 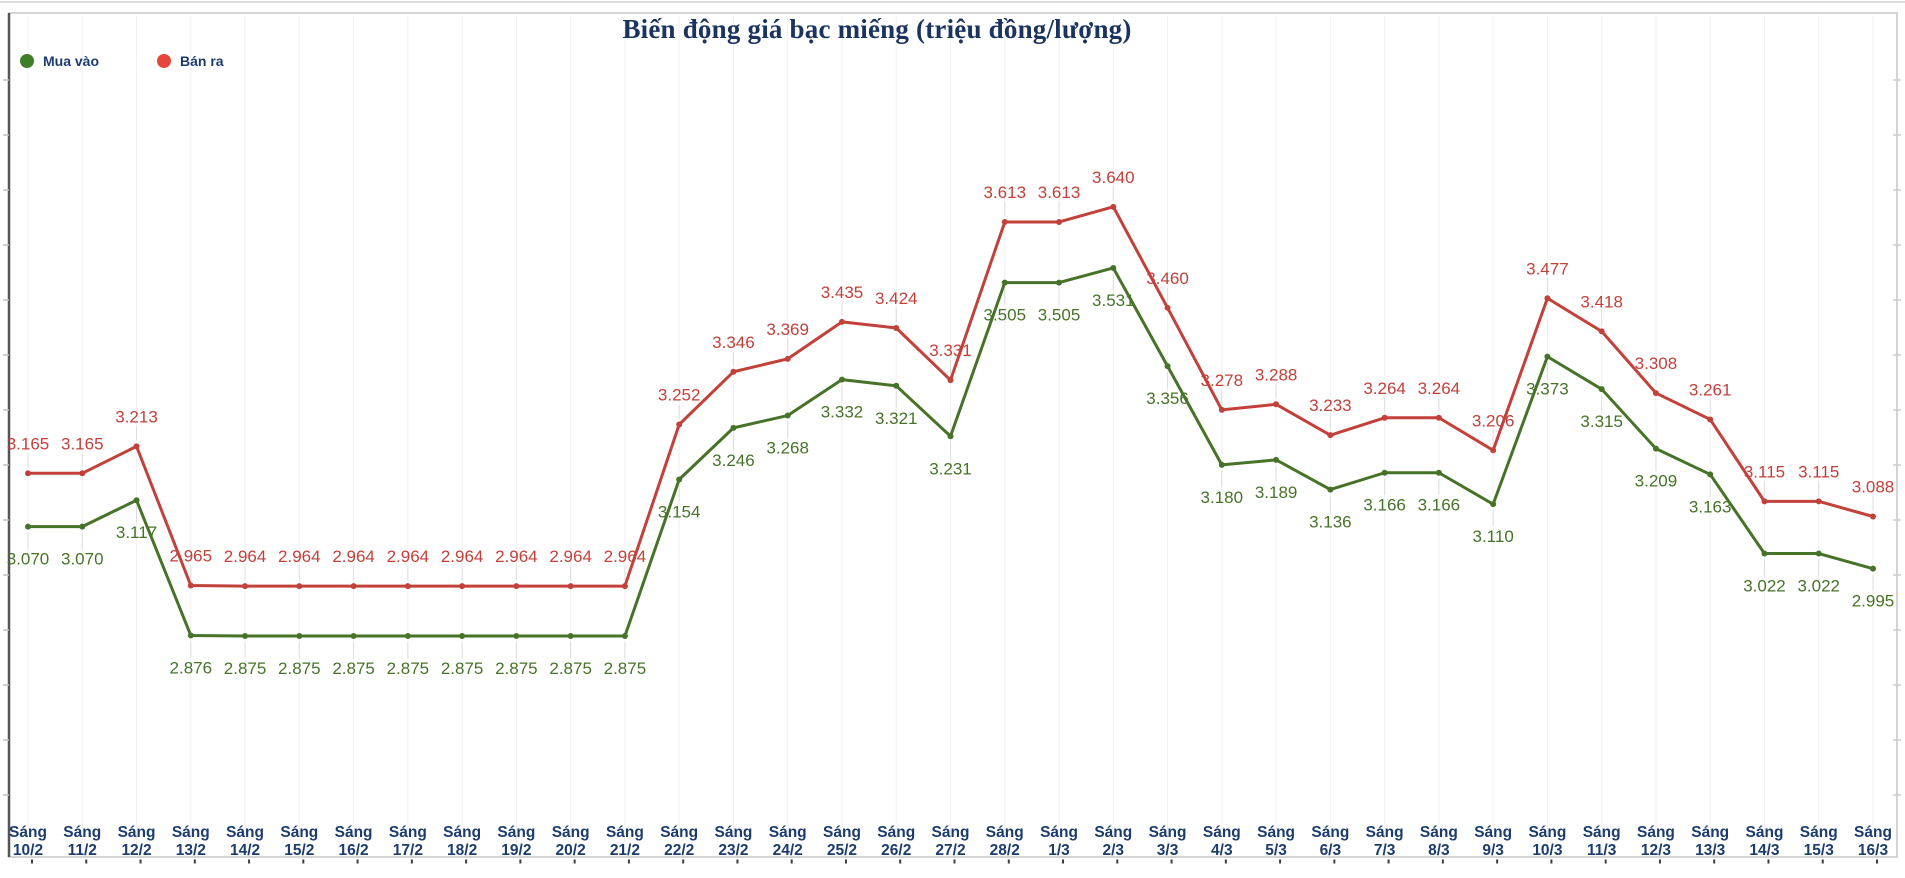 I want to click on data-label-ban-ra: 3.213, so click(x=136, y=416).